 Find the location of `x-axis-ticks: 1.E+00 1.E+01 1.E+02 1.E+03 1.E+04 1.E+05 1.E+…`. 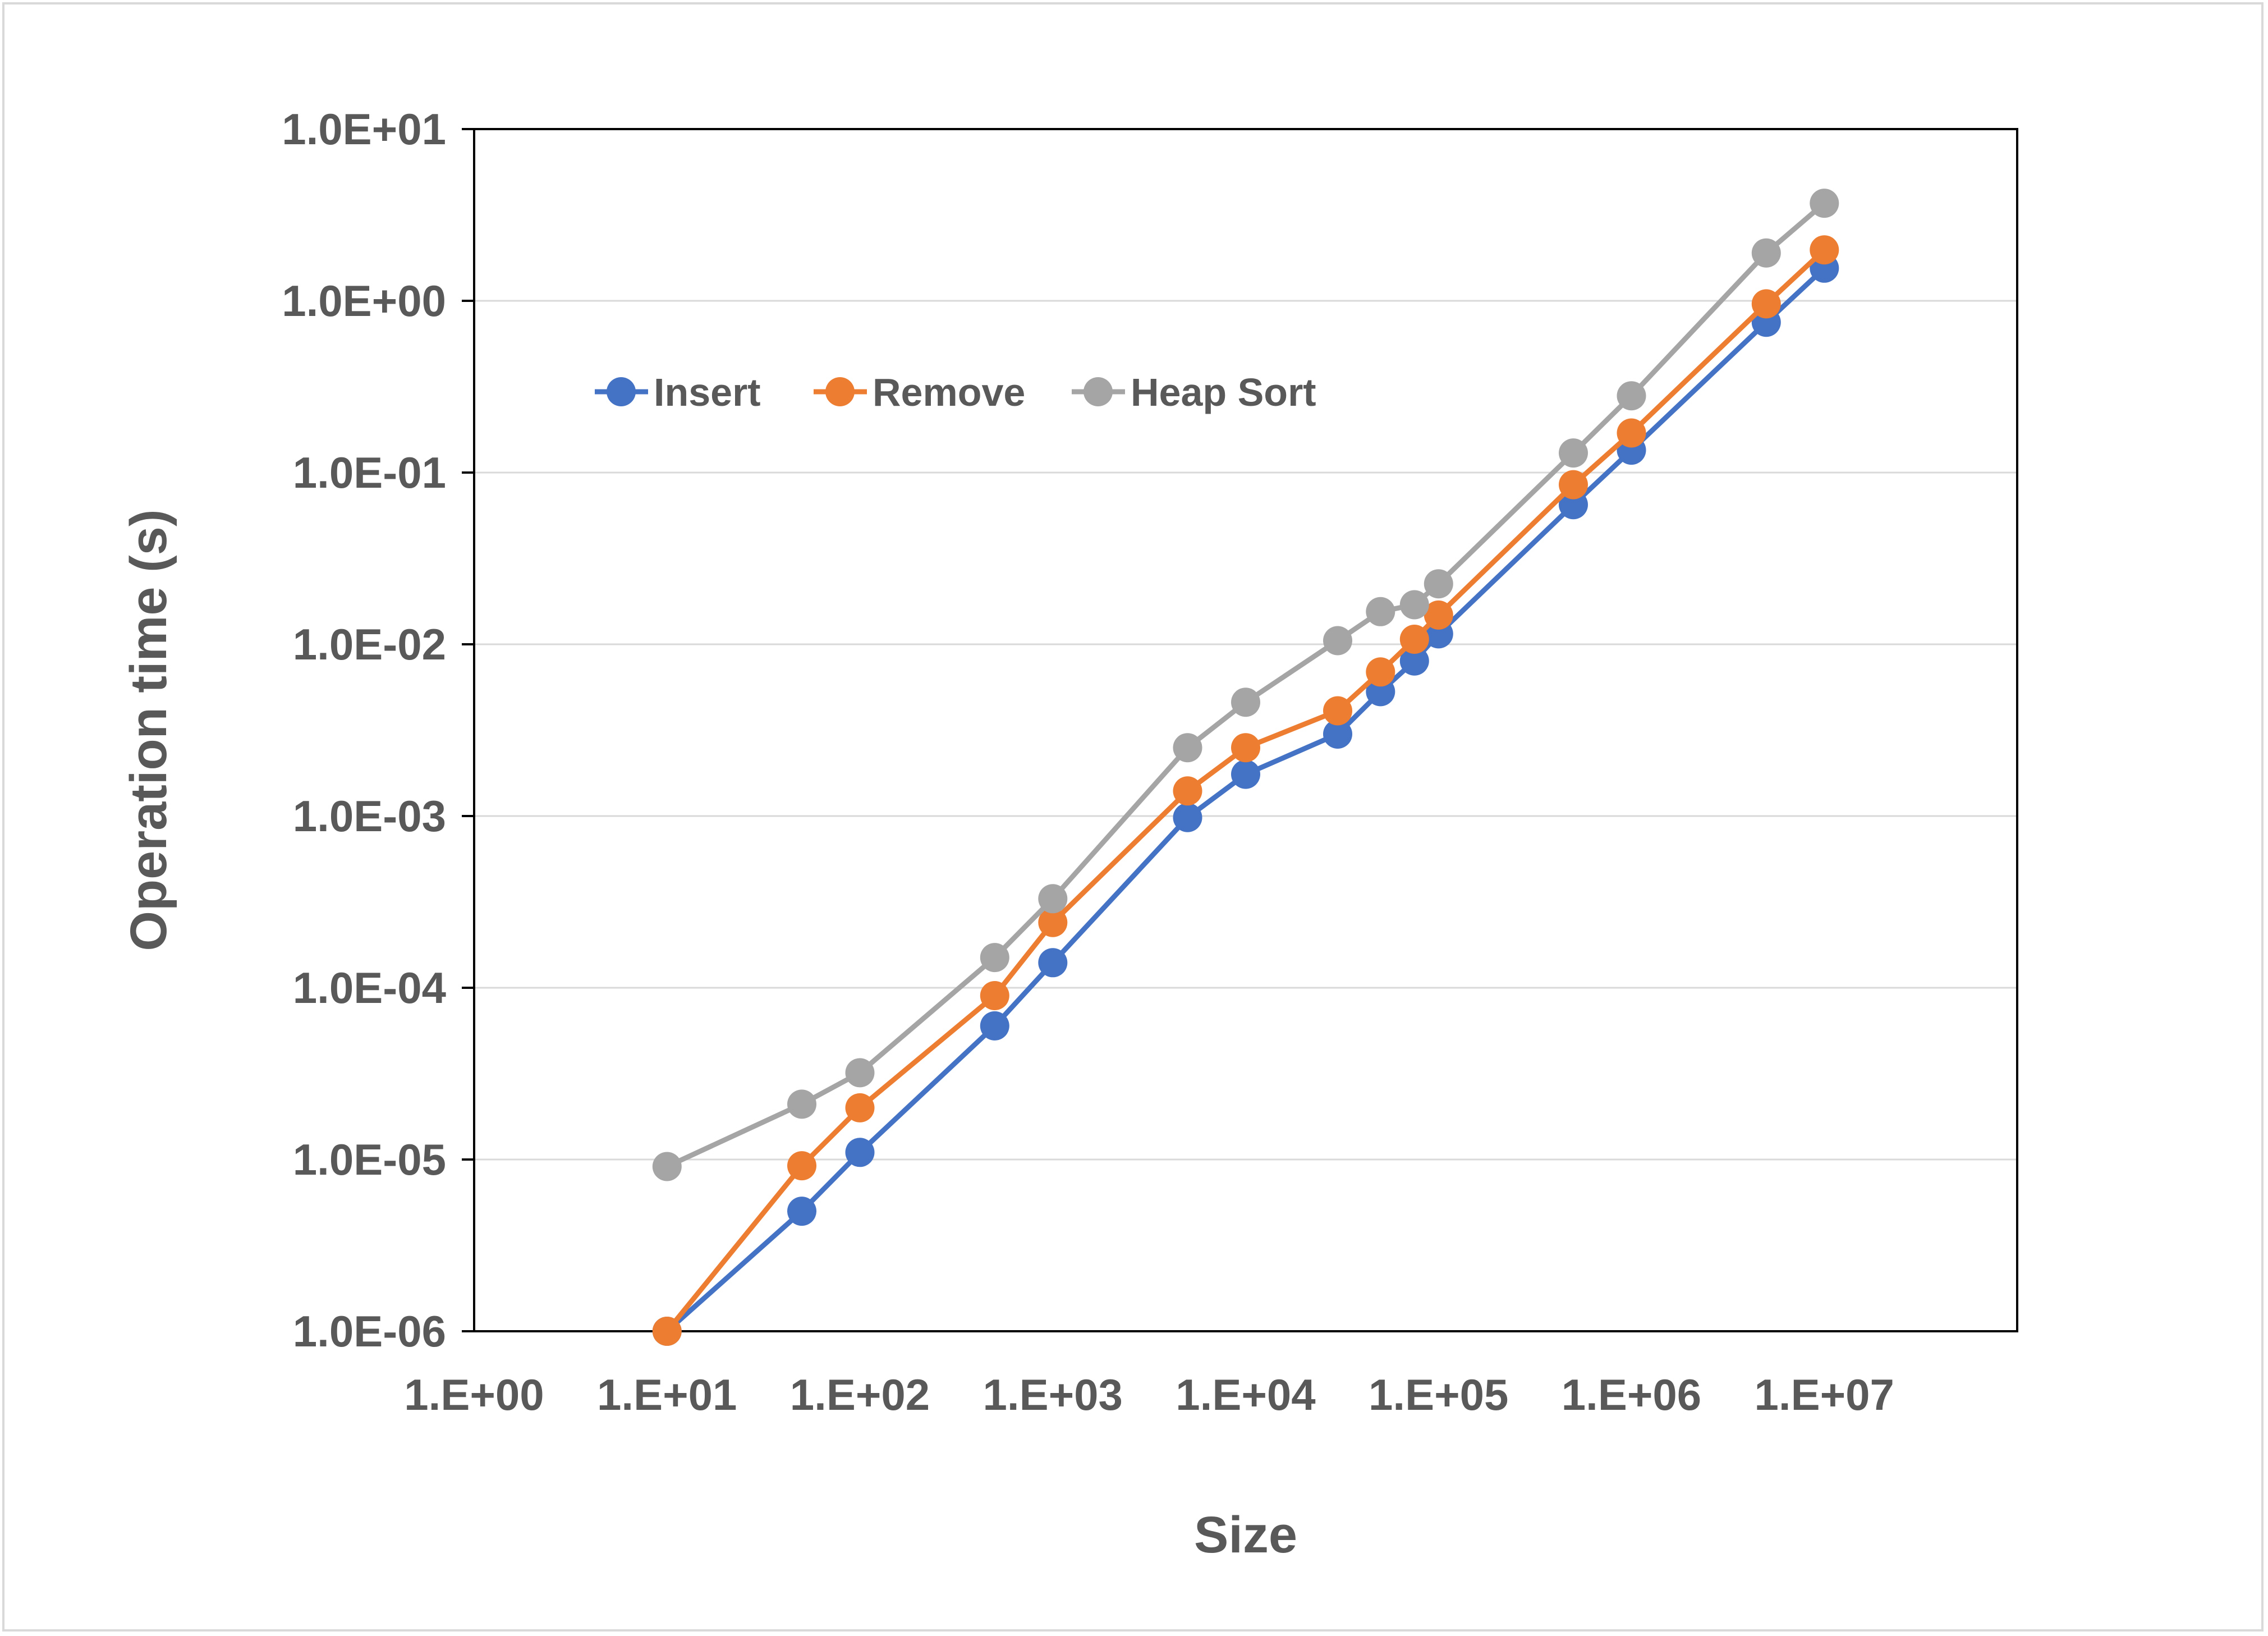

x-axis-ticks: 1.E+00 1.E+01 1.E+02 1.E+03 1.E+04 1.E+05 1.E+… is located at coordinates (1149, 1394).